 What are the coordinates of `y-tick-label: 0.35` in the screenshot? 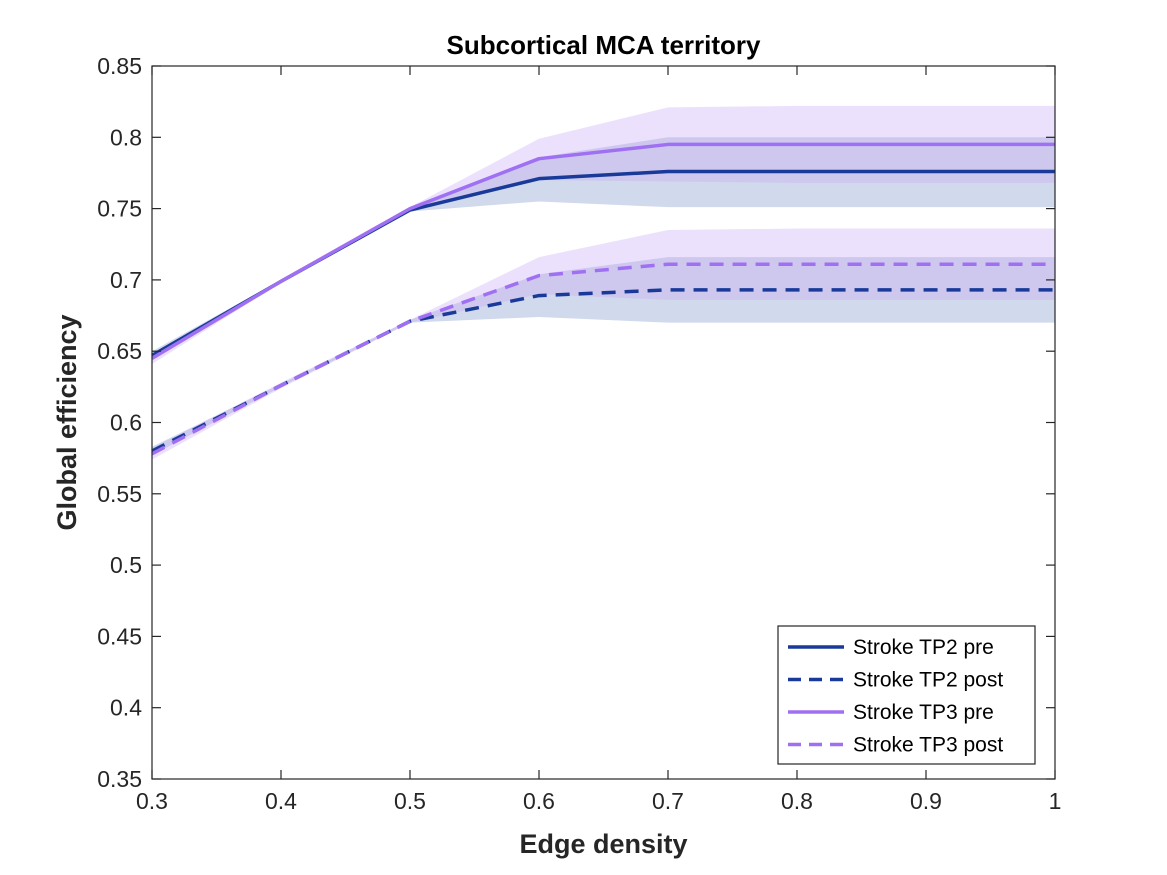 It's located at (119, 779).